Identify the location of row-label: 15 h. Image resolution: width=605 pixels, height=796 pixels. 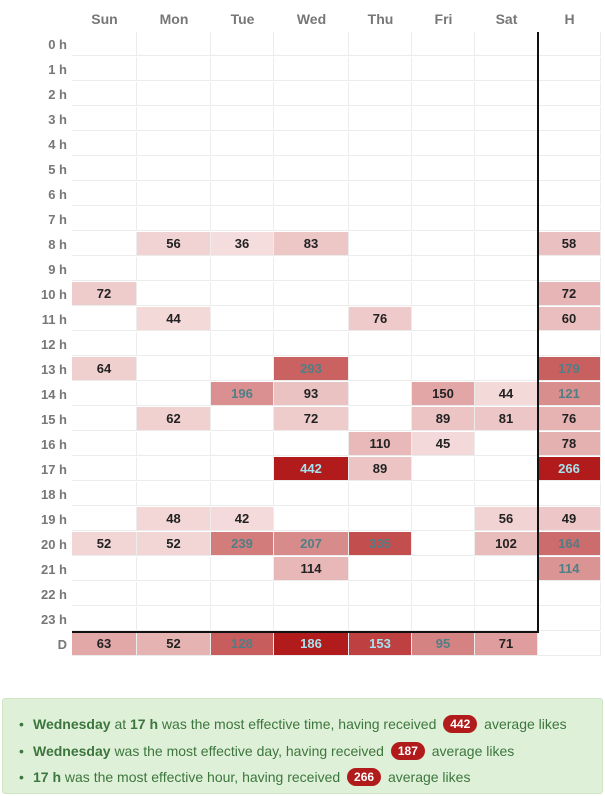
(53, 419).